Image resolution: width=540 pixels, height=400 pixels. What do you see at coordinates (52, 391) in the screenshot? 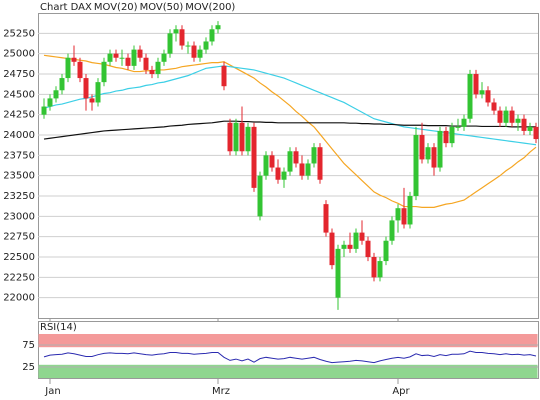
I see `x-tick-label: Jan` at bounding box center [52, 391].